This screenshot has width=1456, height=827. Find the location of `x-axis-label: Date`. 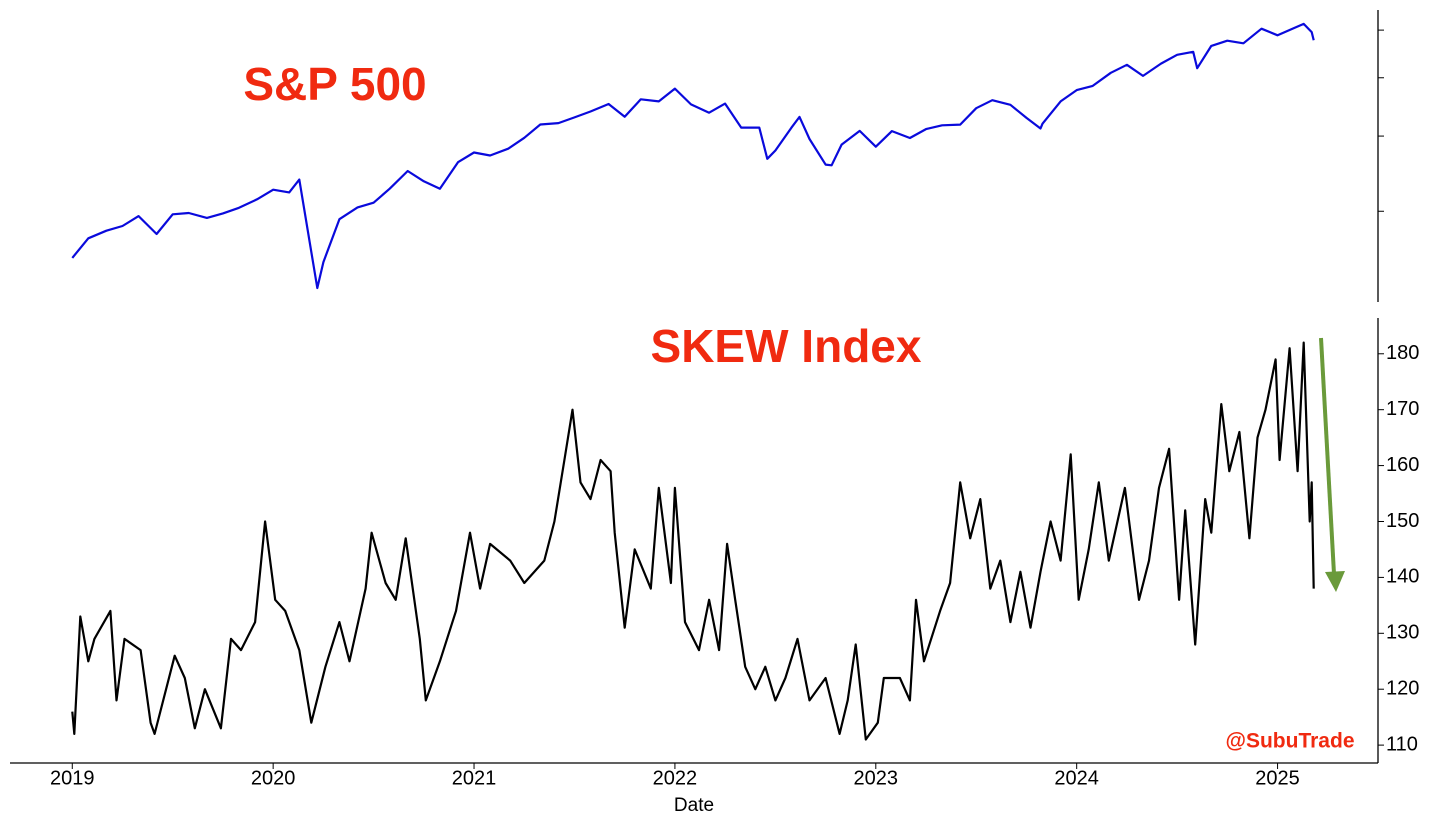

x-axis-label: Date is located at coordinates (694, 805).